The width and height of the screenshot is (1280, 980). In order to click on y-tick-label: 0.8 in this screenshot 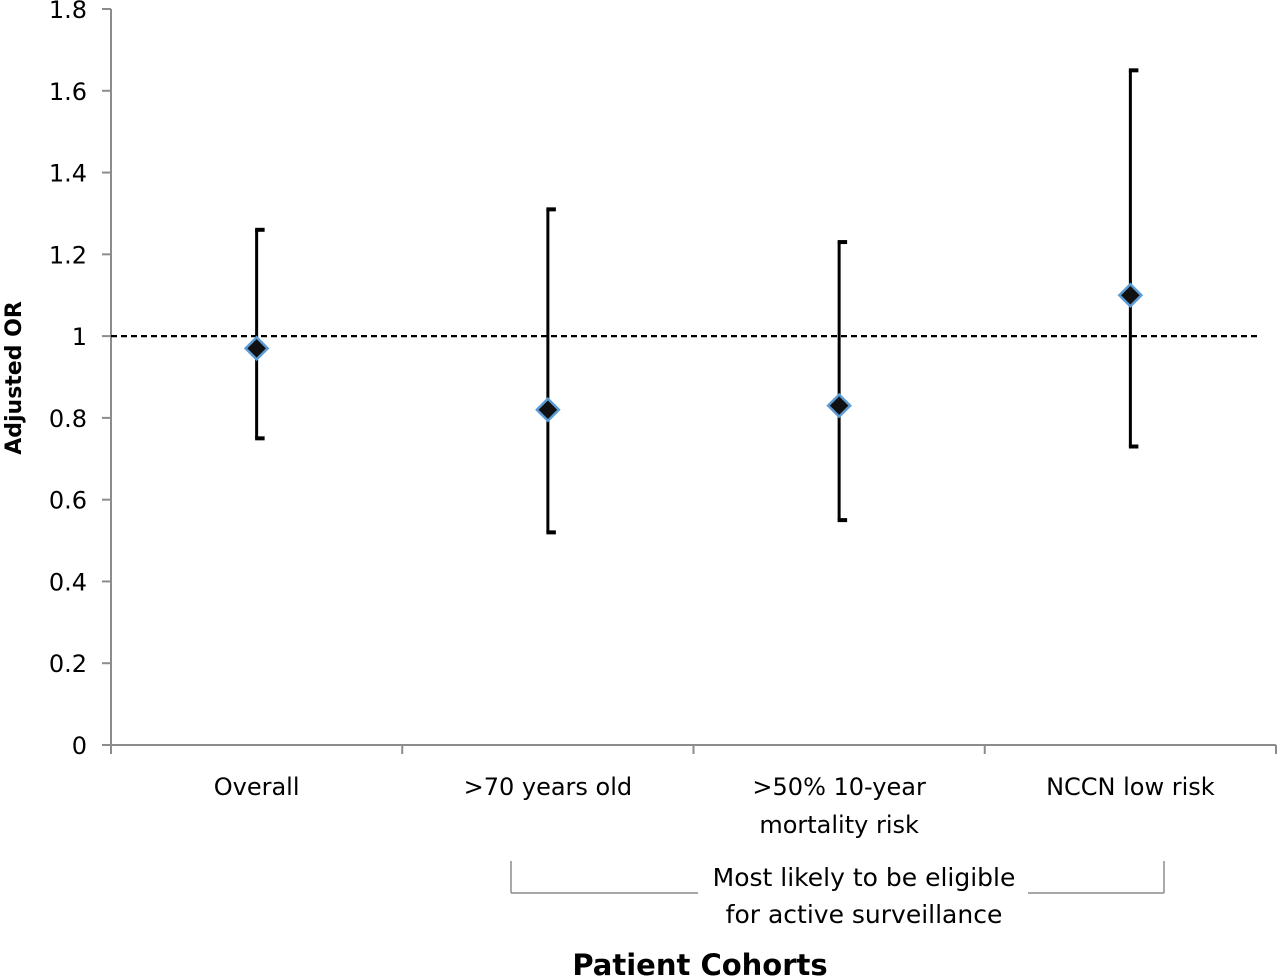, I will do `click(68, 419)`.